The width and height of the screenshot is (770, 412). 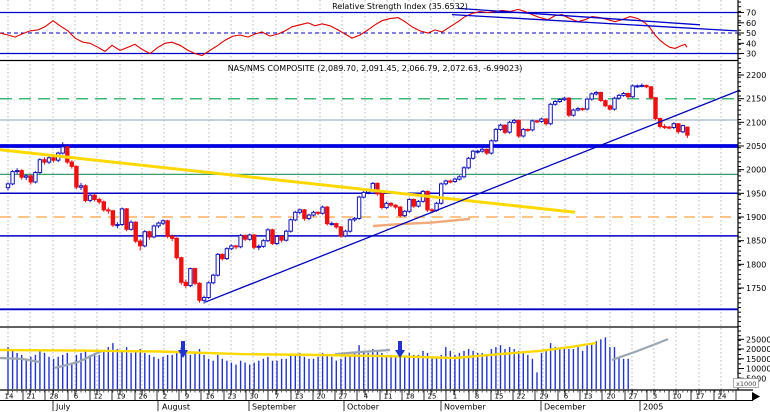 What do you see at coordinates (751, 43) in the screenshot?
I see `rsi-axis-label: 40` at bounding box center [751, 43].